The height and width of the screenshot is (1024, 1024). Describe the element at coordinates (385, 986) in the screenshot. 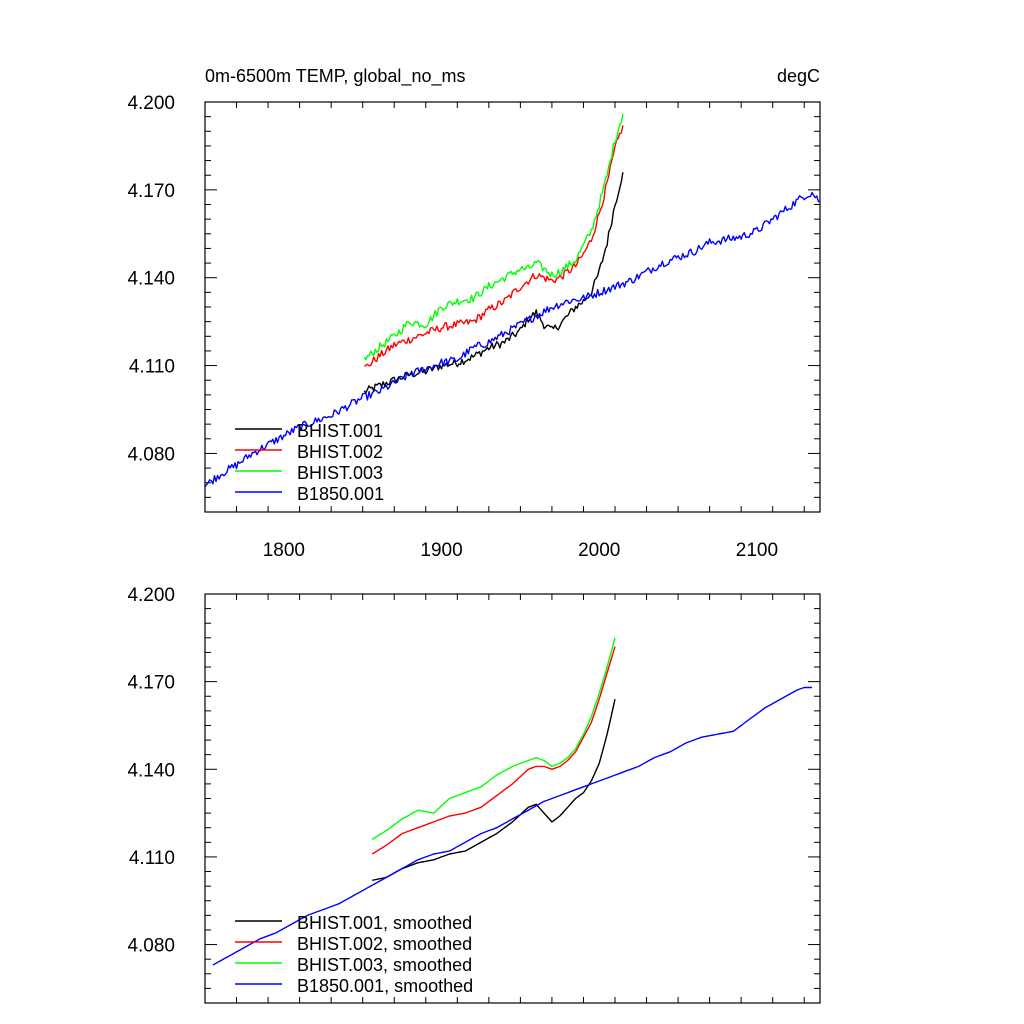

I see `legend-label: B1850.001, smoothed` at that location.